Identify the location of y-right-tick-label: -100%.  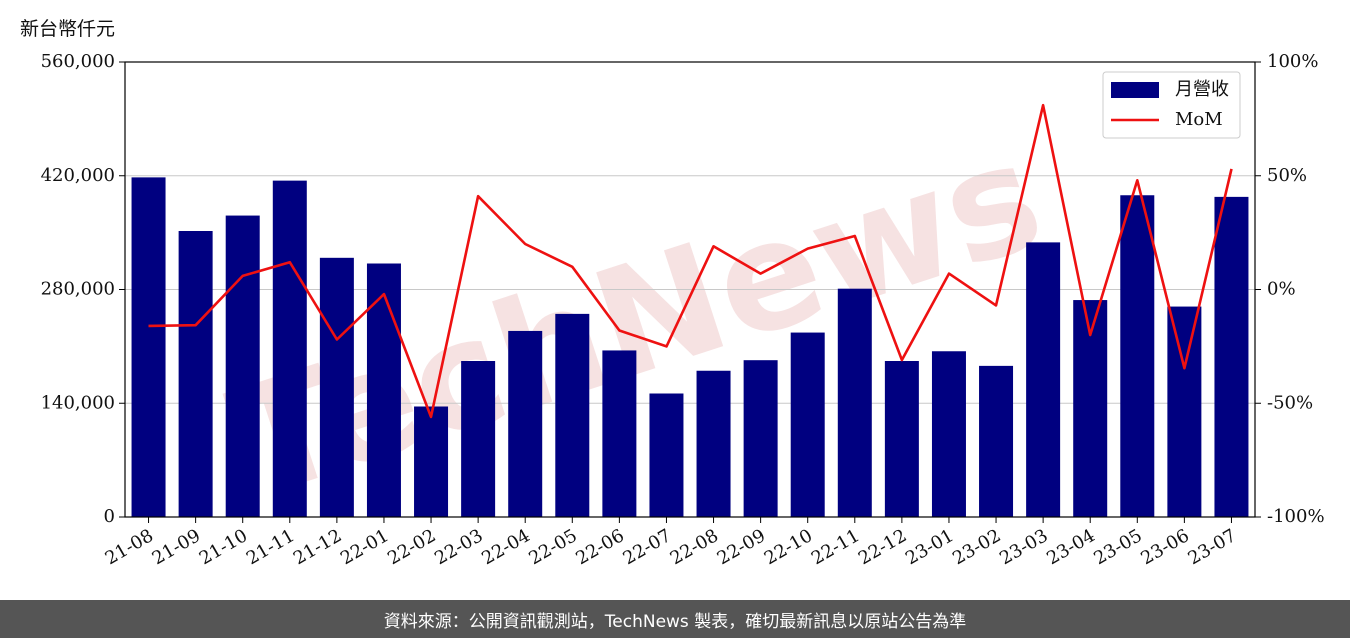
(1296, 516).